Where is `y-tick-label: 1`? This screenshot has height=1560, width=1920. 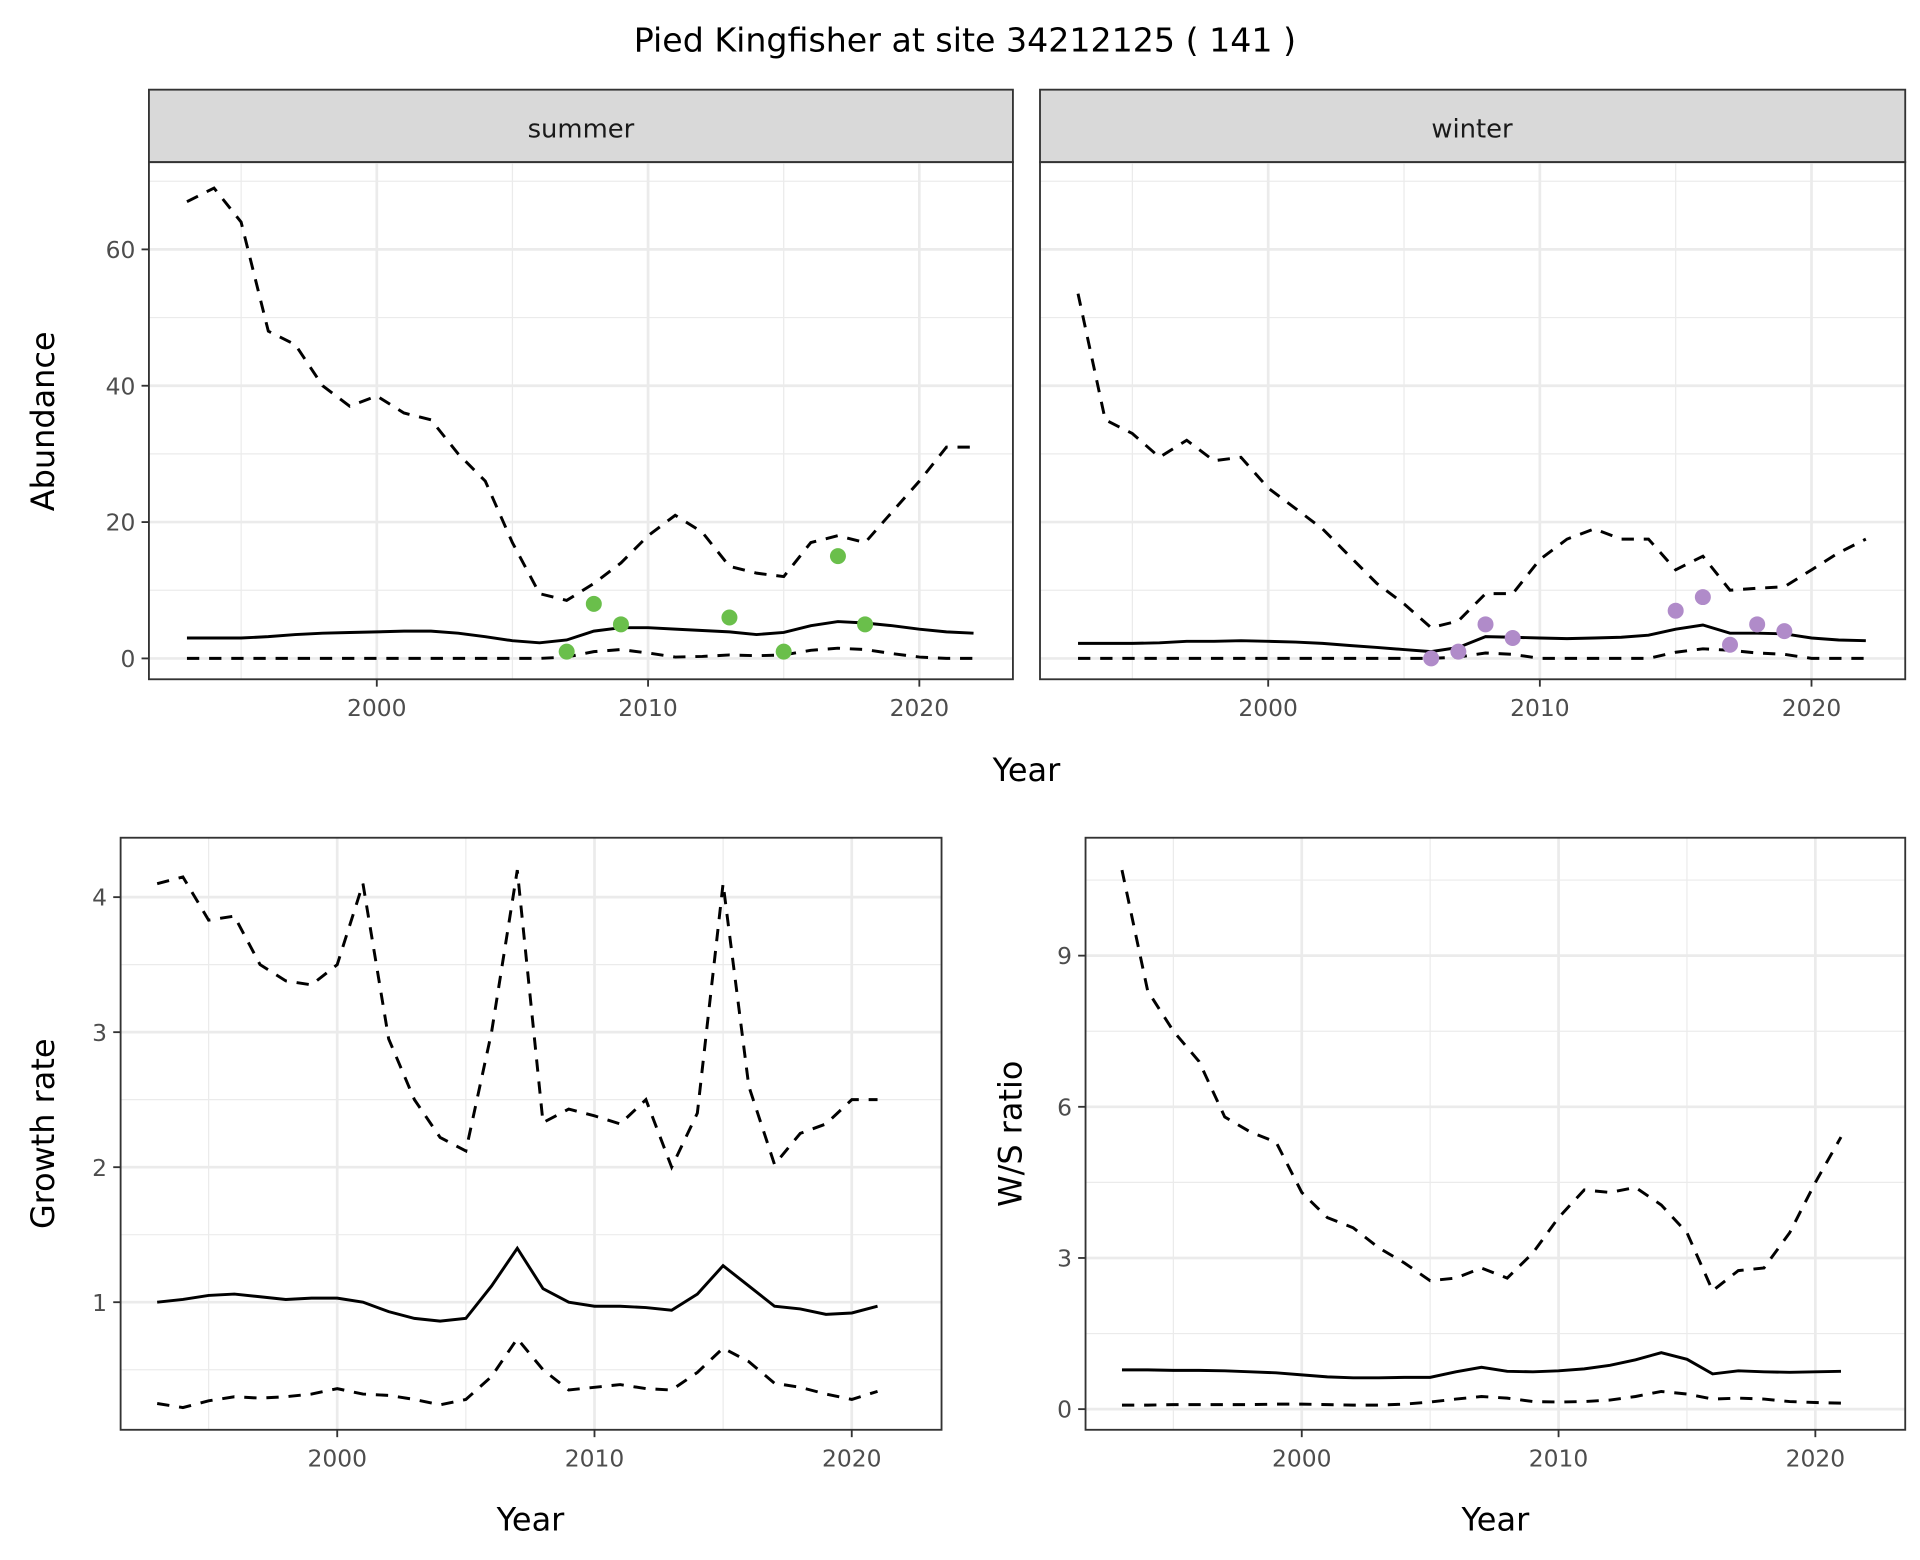 y-tick-label: 1 is located at coordinates (99, 1303).